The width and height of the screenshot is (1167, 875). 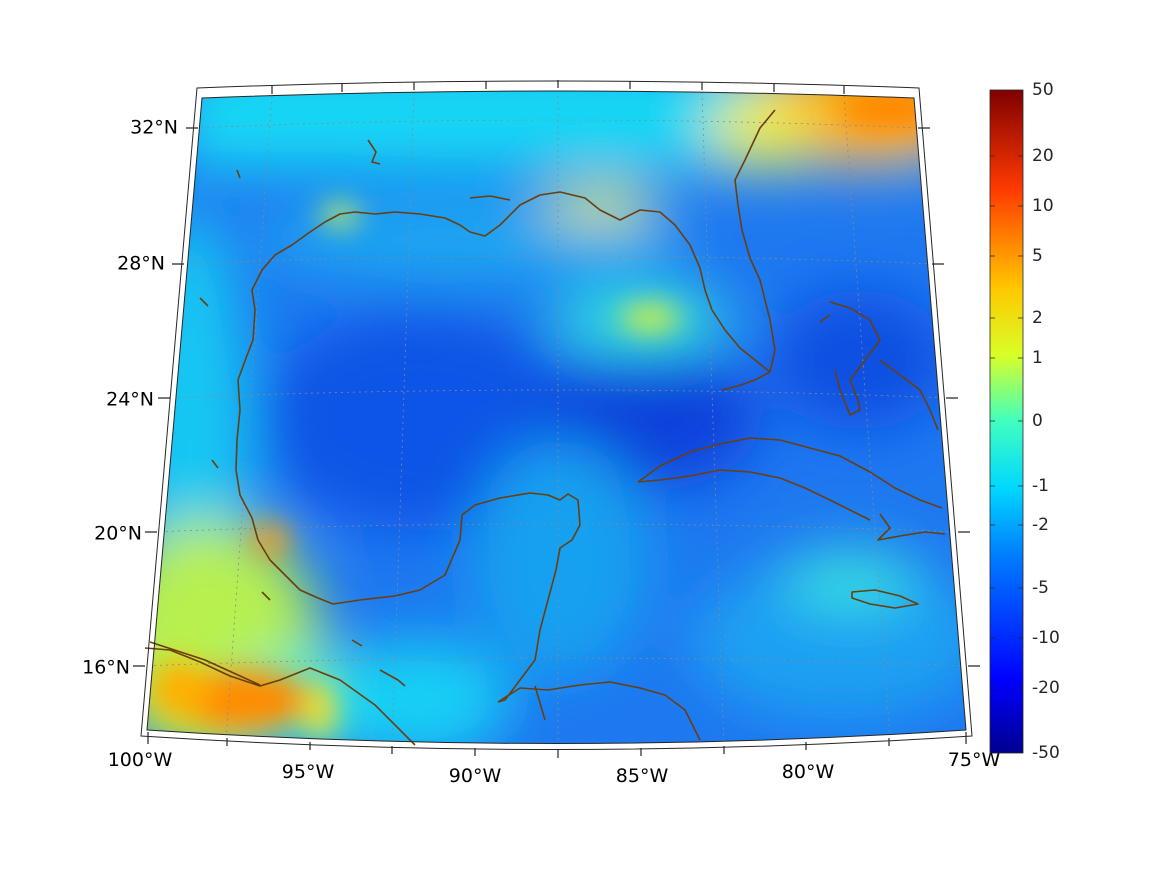 I want to click on lat-label: 28°N, so click(x=141, y=264).